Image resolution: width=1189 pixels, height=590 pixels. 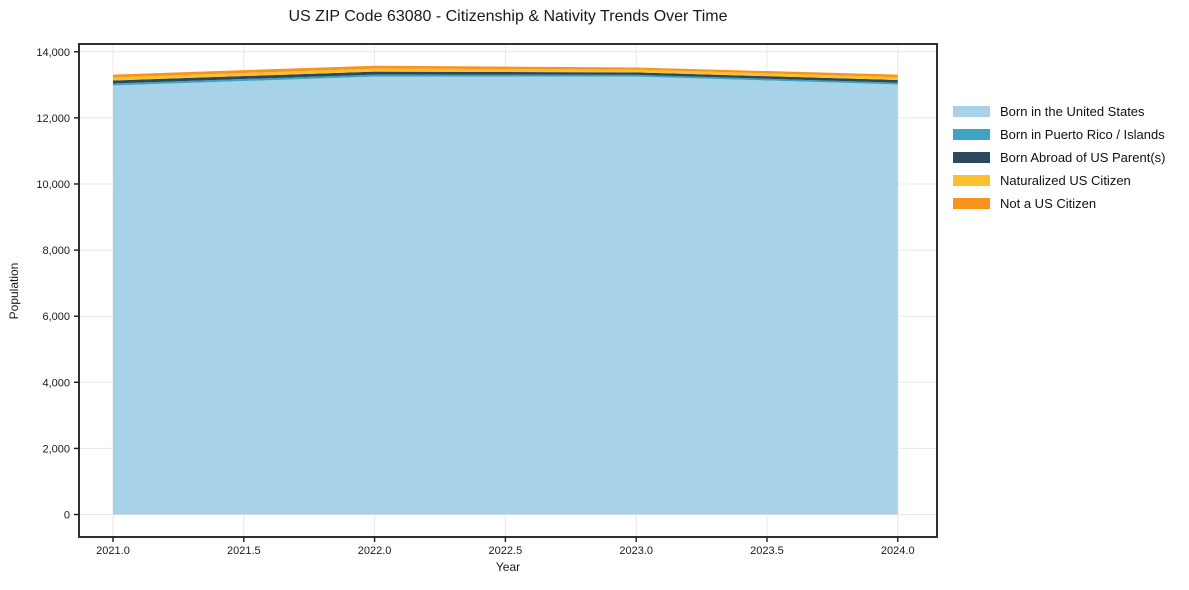 I want to click on legend-item-1: Born in Puerto Rico / Islands, so click(x=1059, y=134).